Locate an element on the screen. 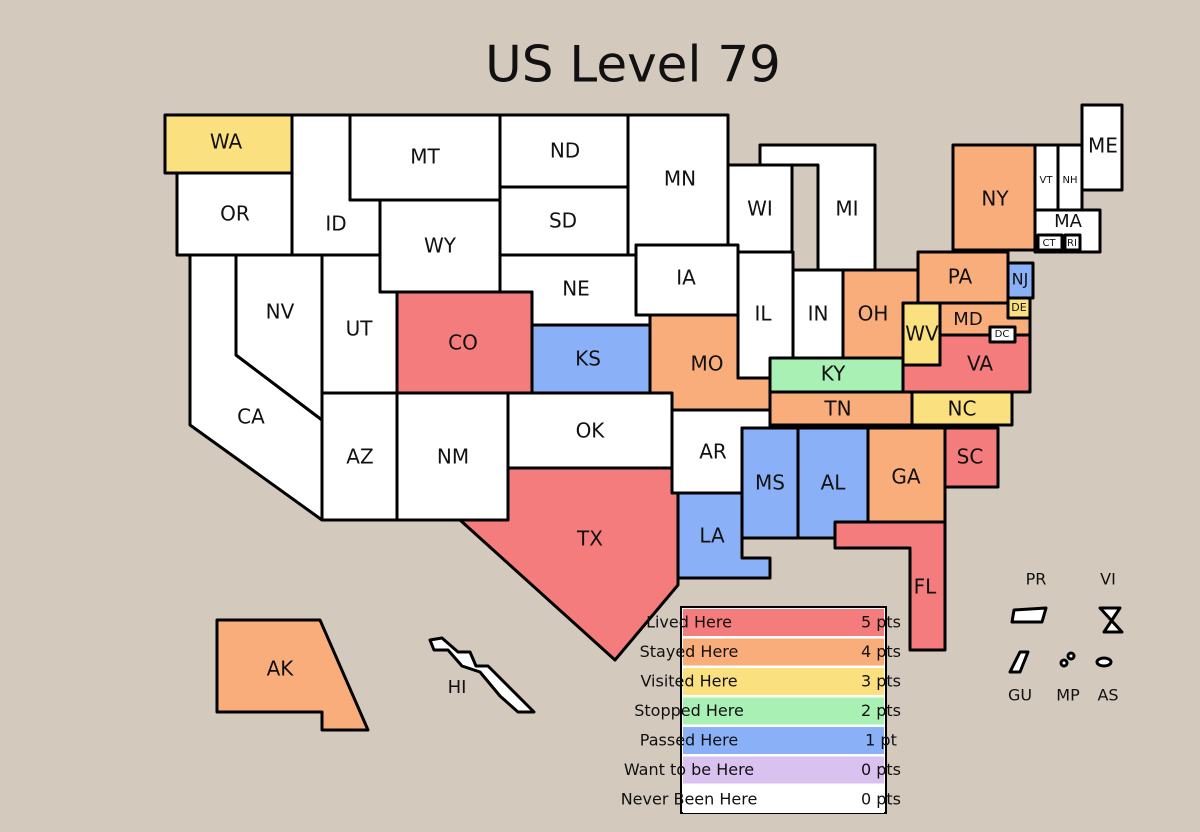 The width and height of the screenshot is (1200, 832). state: AK is located at coordinates (292, 675).